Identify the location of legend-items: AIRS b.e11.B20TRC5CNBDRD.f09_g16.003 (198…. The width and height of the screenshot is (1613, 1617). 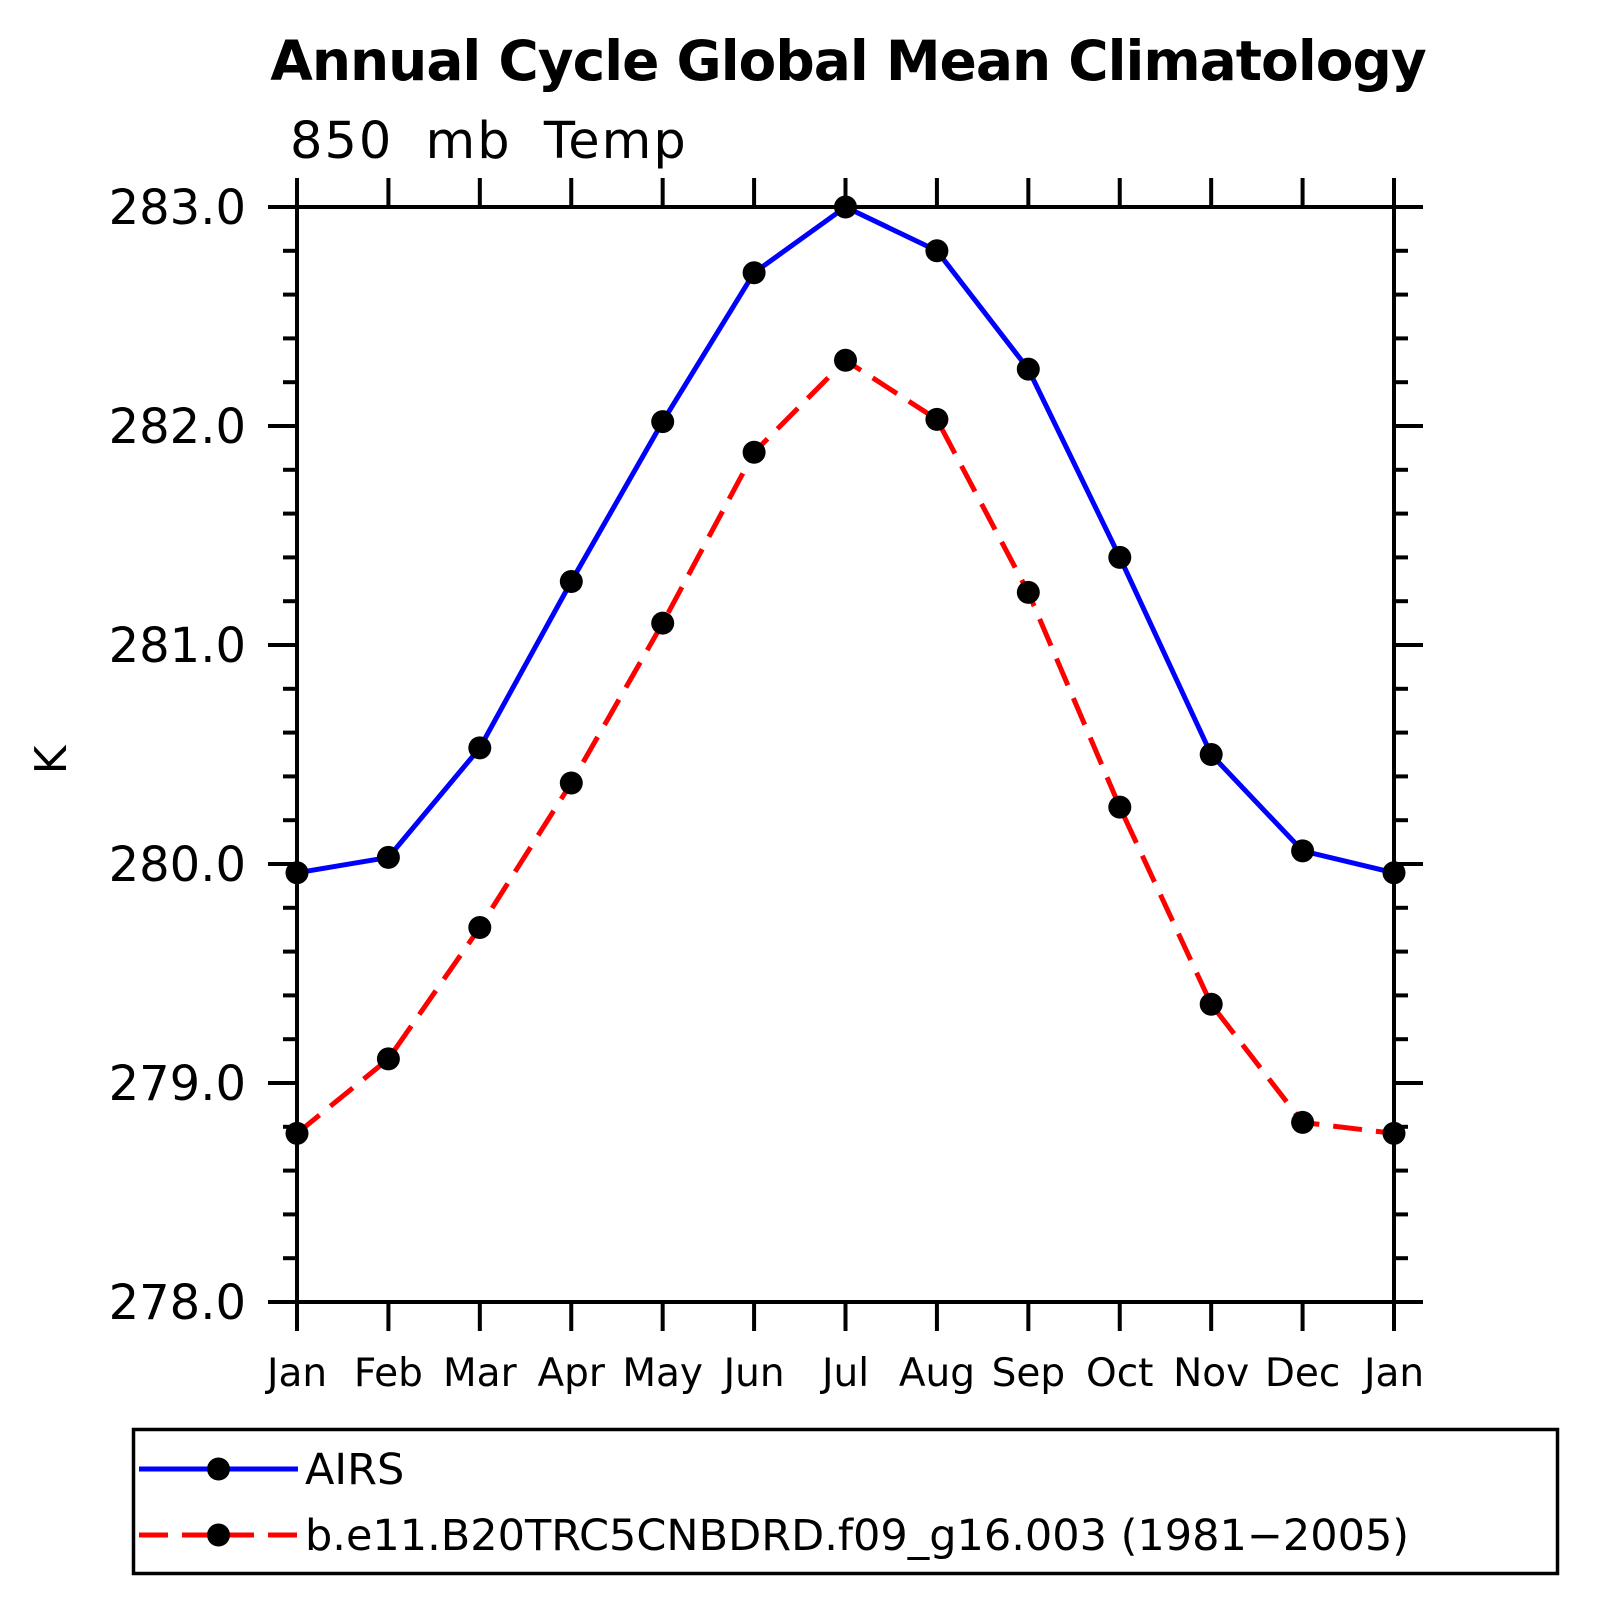
(774, 1503).